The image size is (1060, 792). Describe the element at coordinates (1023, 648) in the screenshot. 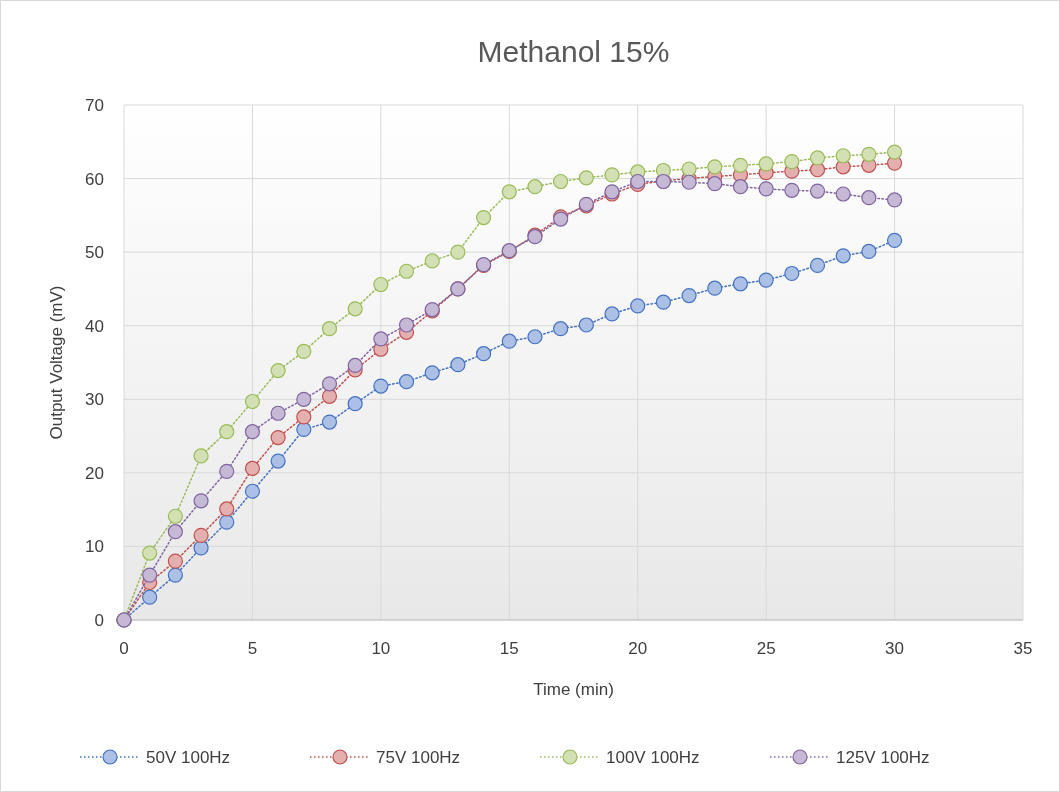

I see `x-tick-label: 35` at that location.